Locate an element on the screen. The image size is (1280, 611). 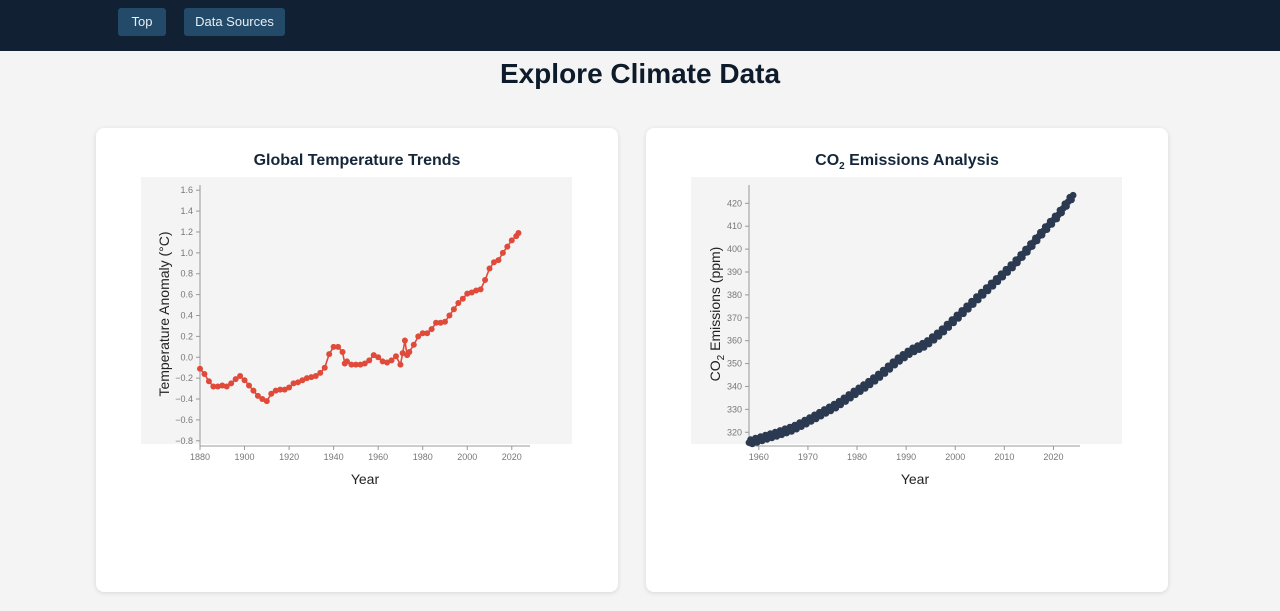
co2-x-tick-label: 1980 is located at coordinates (857, 457).